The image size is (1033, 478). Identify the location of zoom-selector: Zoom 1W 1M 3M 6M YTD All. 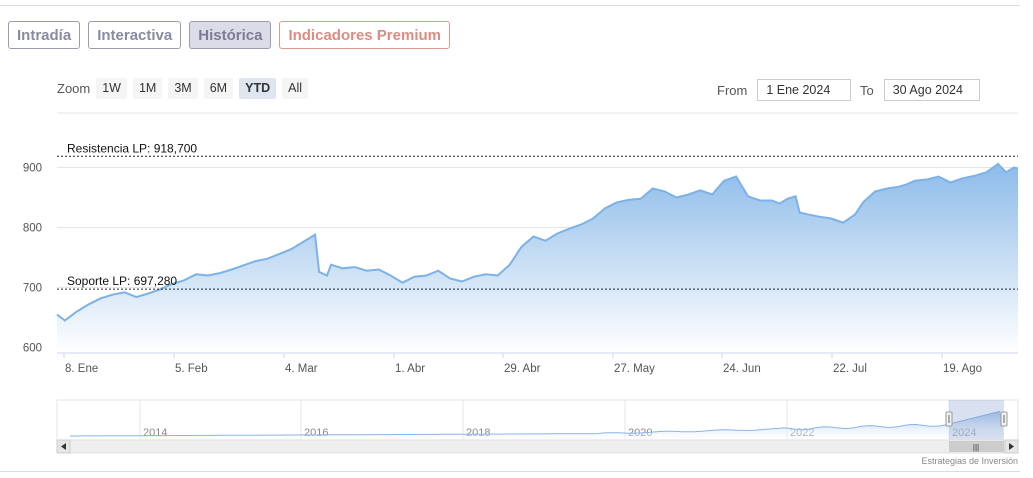
(185, 88).